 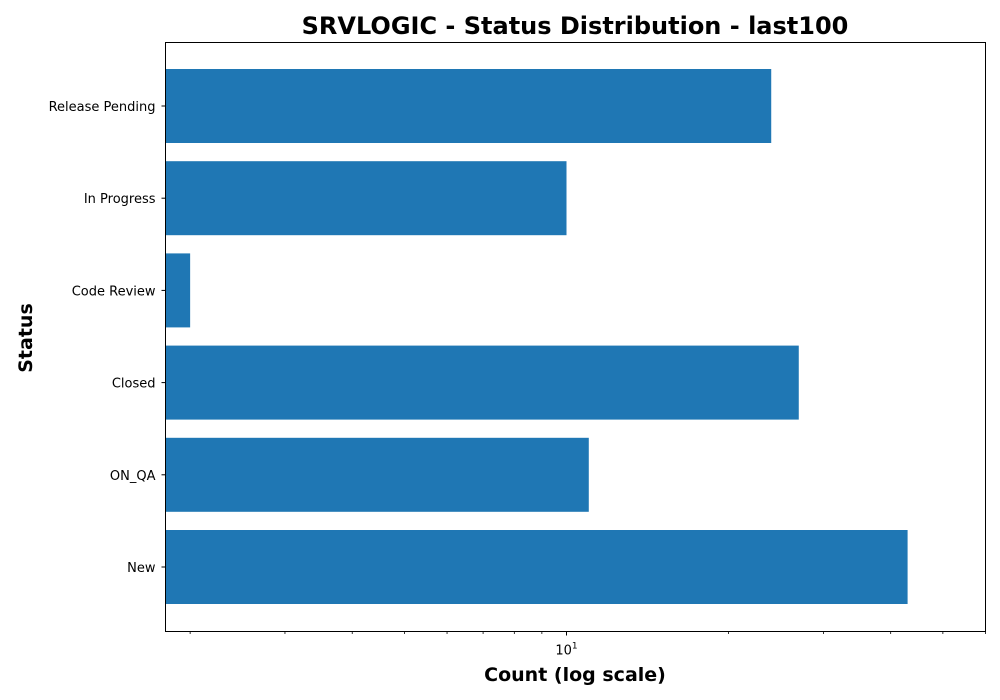 What do you see at coordinates (377, 474) in the screenshot?
I see `bar-on-qa` at bounding box center [377, 474].